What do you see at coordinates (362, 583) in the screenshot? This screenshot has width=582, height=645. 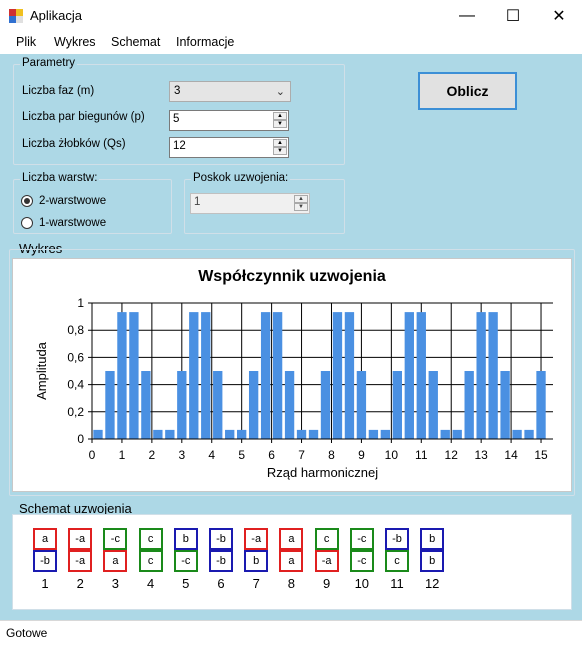 I see `slot-number: 10` at bounding box center [362, 583].